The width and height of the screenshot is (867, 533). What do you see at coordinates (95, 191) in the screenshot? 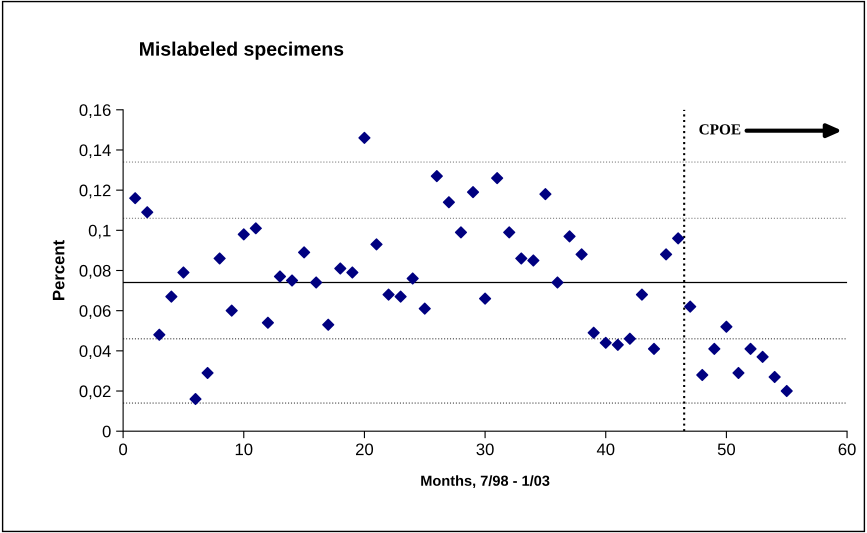
I see `y-tick-label: 0,12` at bounding box center [95, 191].